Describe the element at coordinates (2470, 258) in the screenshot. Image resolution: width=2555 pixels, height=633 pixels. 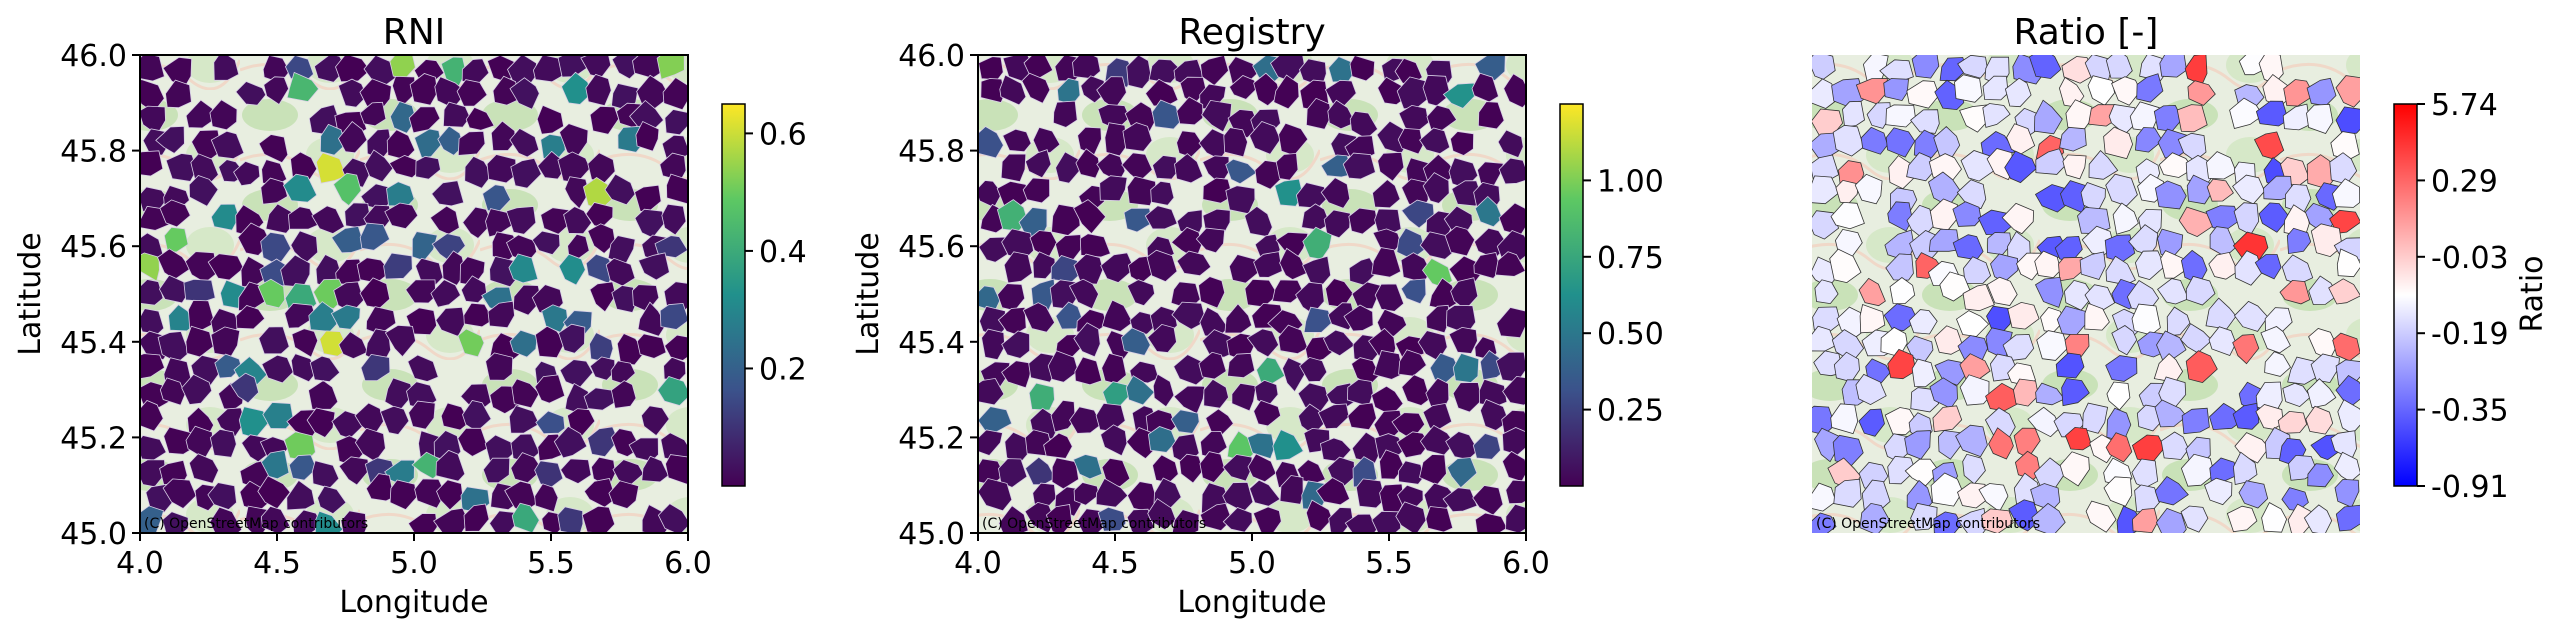
I see `colorbar-tick-label: -0.03` at that location.